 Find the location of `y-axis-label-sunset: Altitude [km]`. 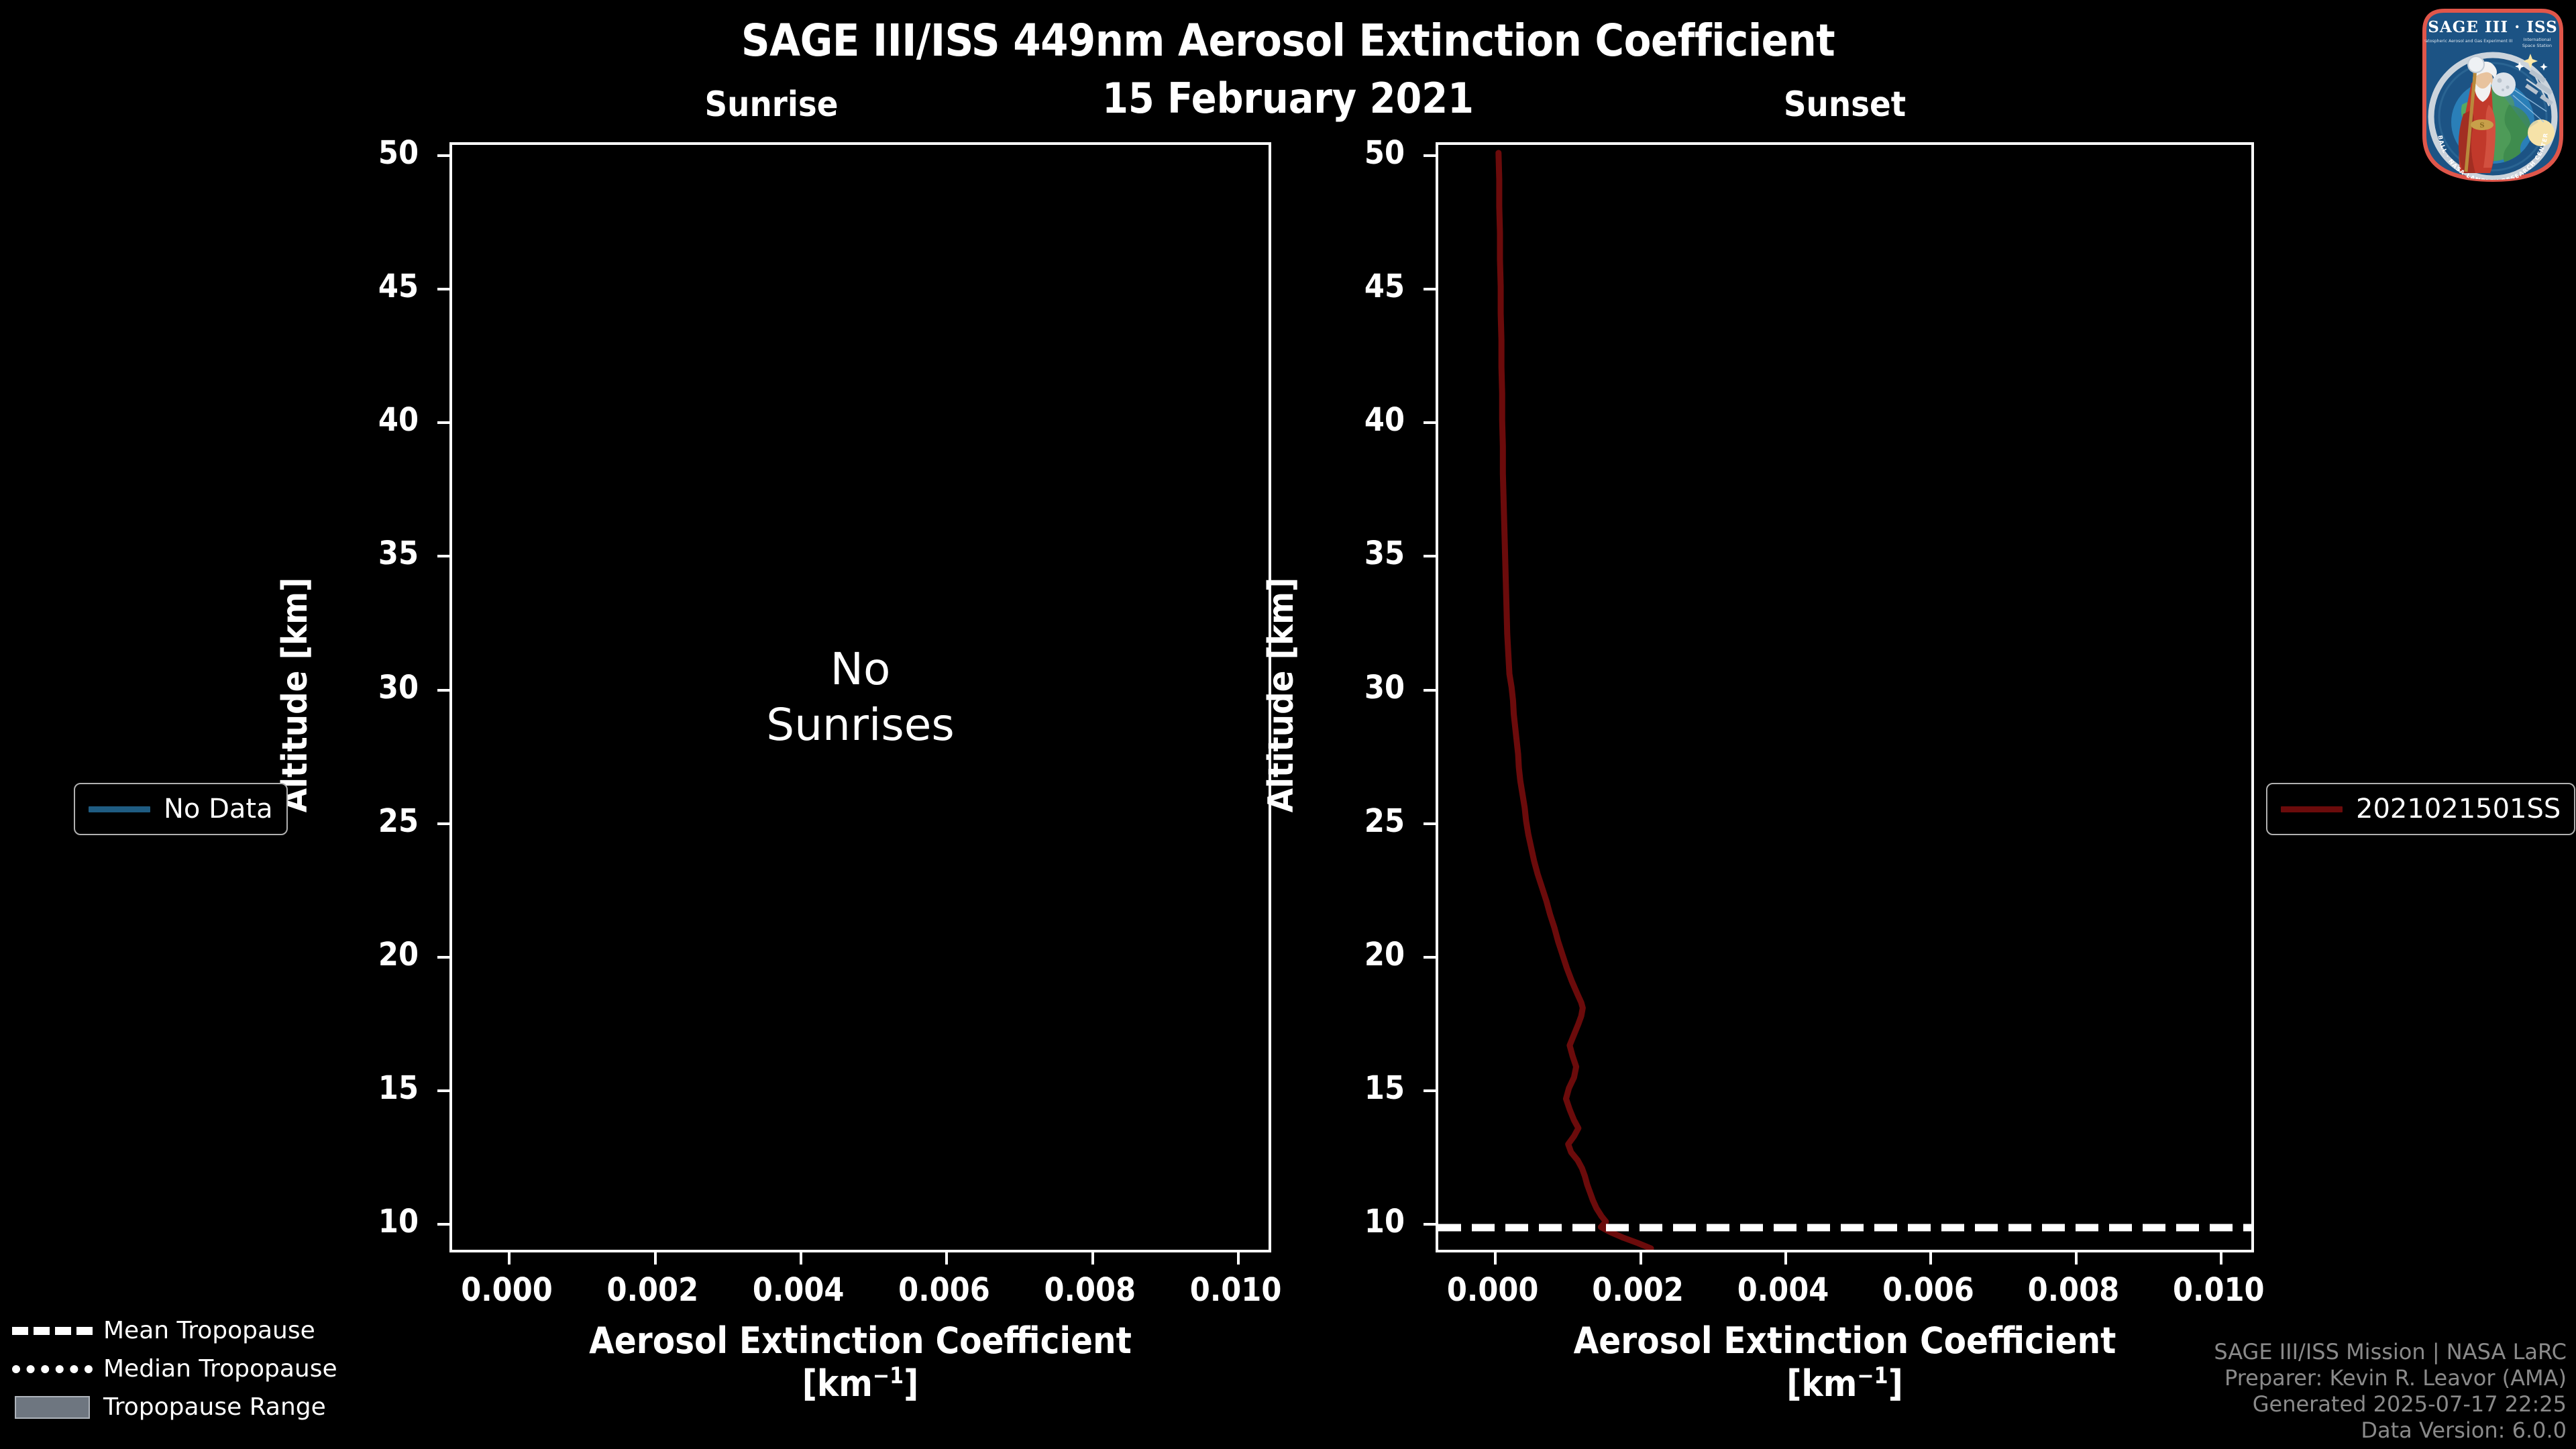

y-axis-label-sunset: Altitude [km] is located at coordinates (1281, 694).